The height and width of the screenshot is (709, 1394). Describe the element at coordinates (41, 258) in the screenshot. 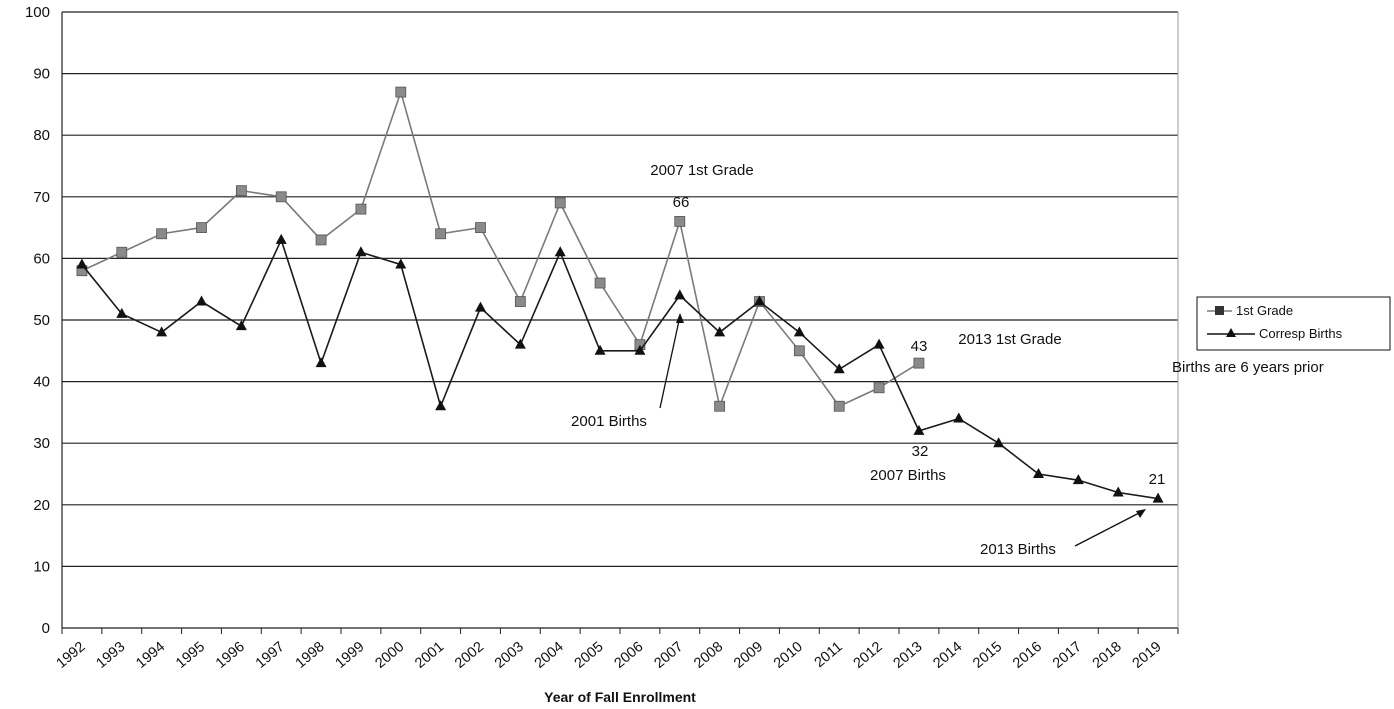

I see `y-tick-label-60: 60` at that location.